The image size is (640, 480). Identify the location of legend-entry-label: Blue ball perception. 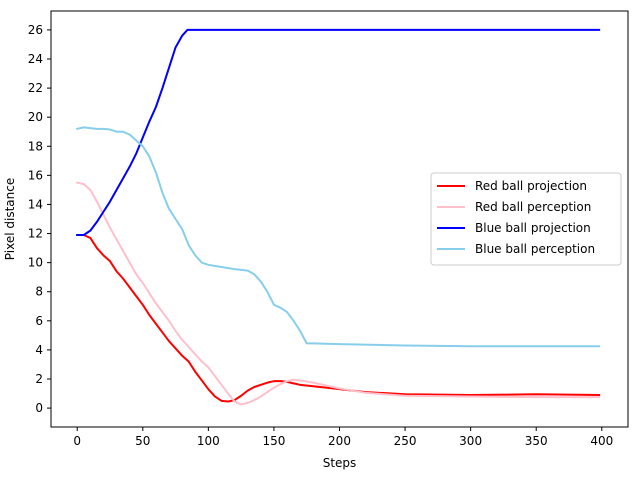
(535, 249).